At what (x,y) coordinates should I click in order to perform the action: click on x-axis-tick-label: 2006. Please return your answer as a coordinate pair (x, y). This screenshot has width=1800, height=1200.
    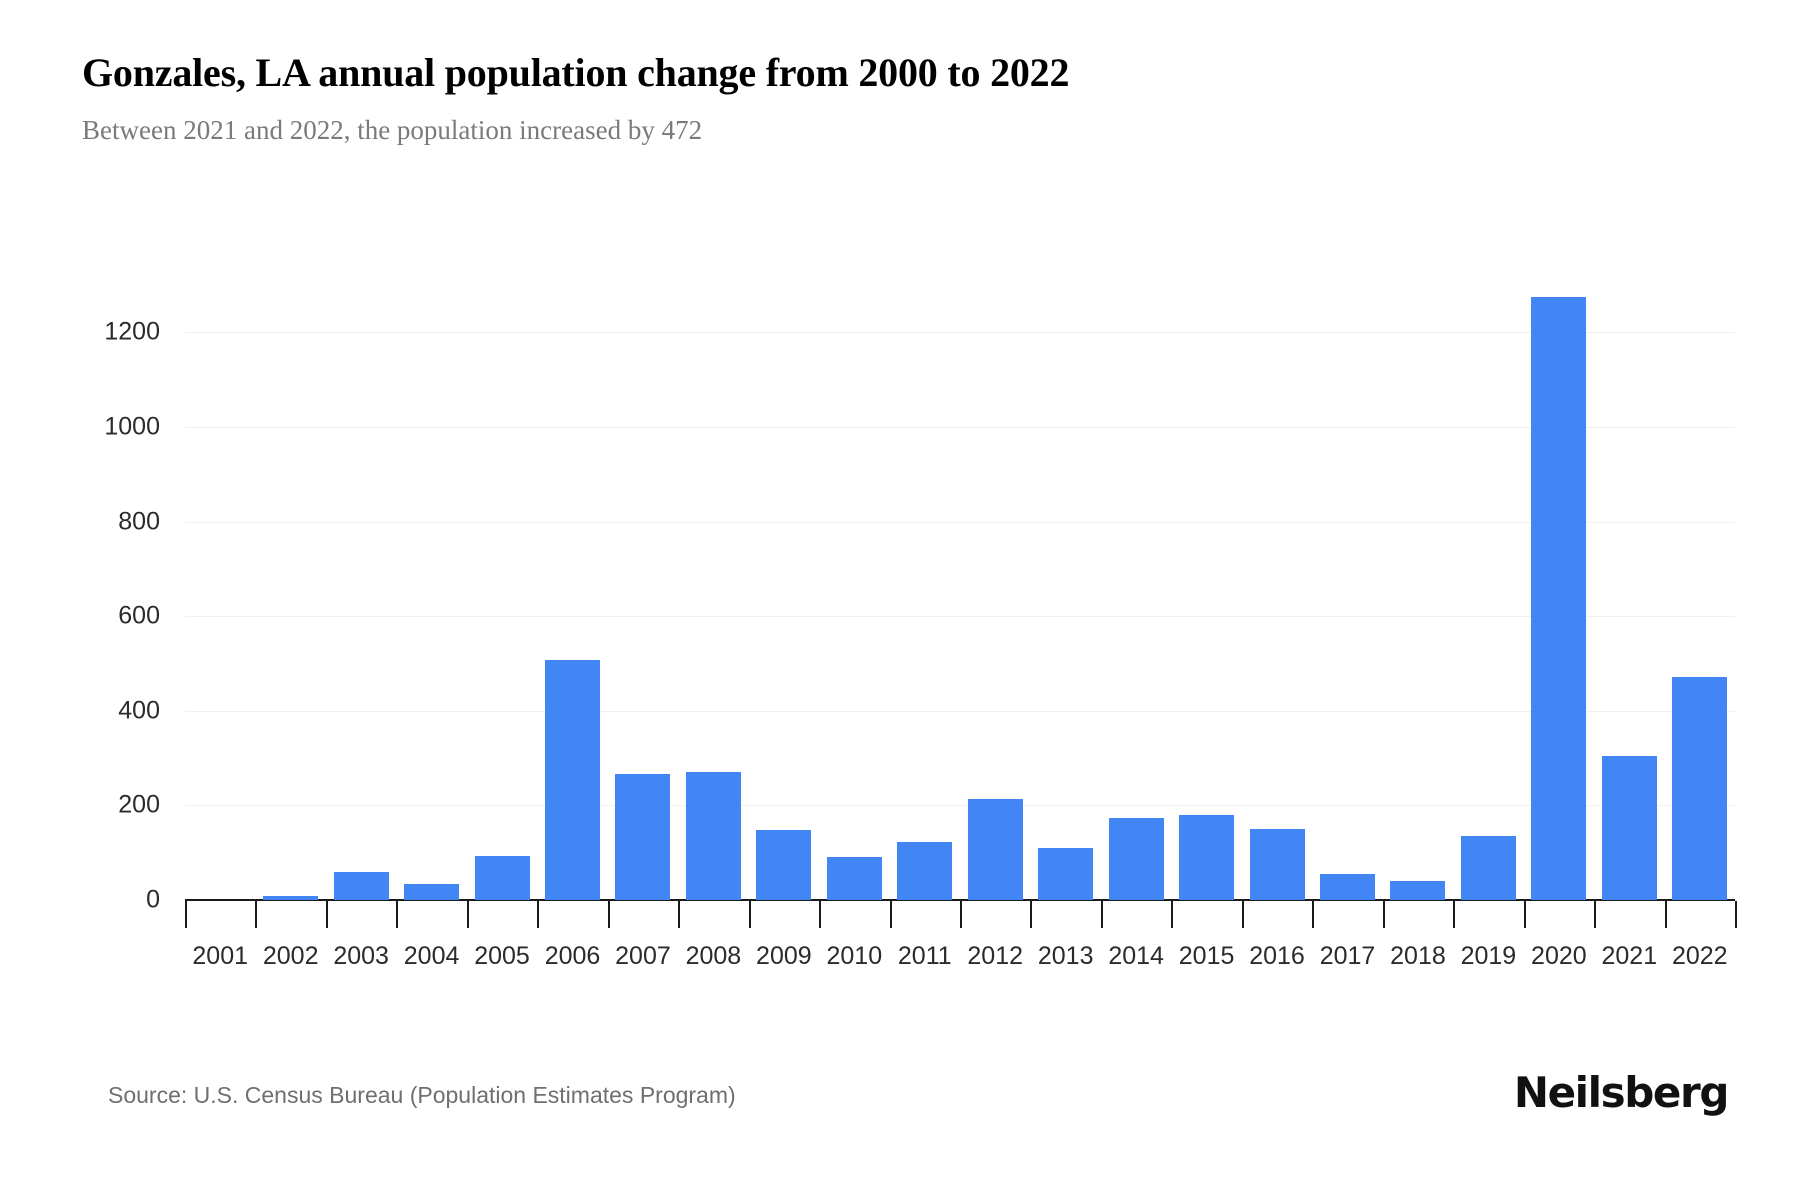
    Looking at the image, I should click on (572, 956).